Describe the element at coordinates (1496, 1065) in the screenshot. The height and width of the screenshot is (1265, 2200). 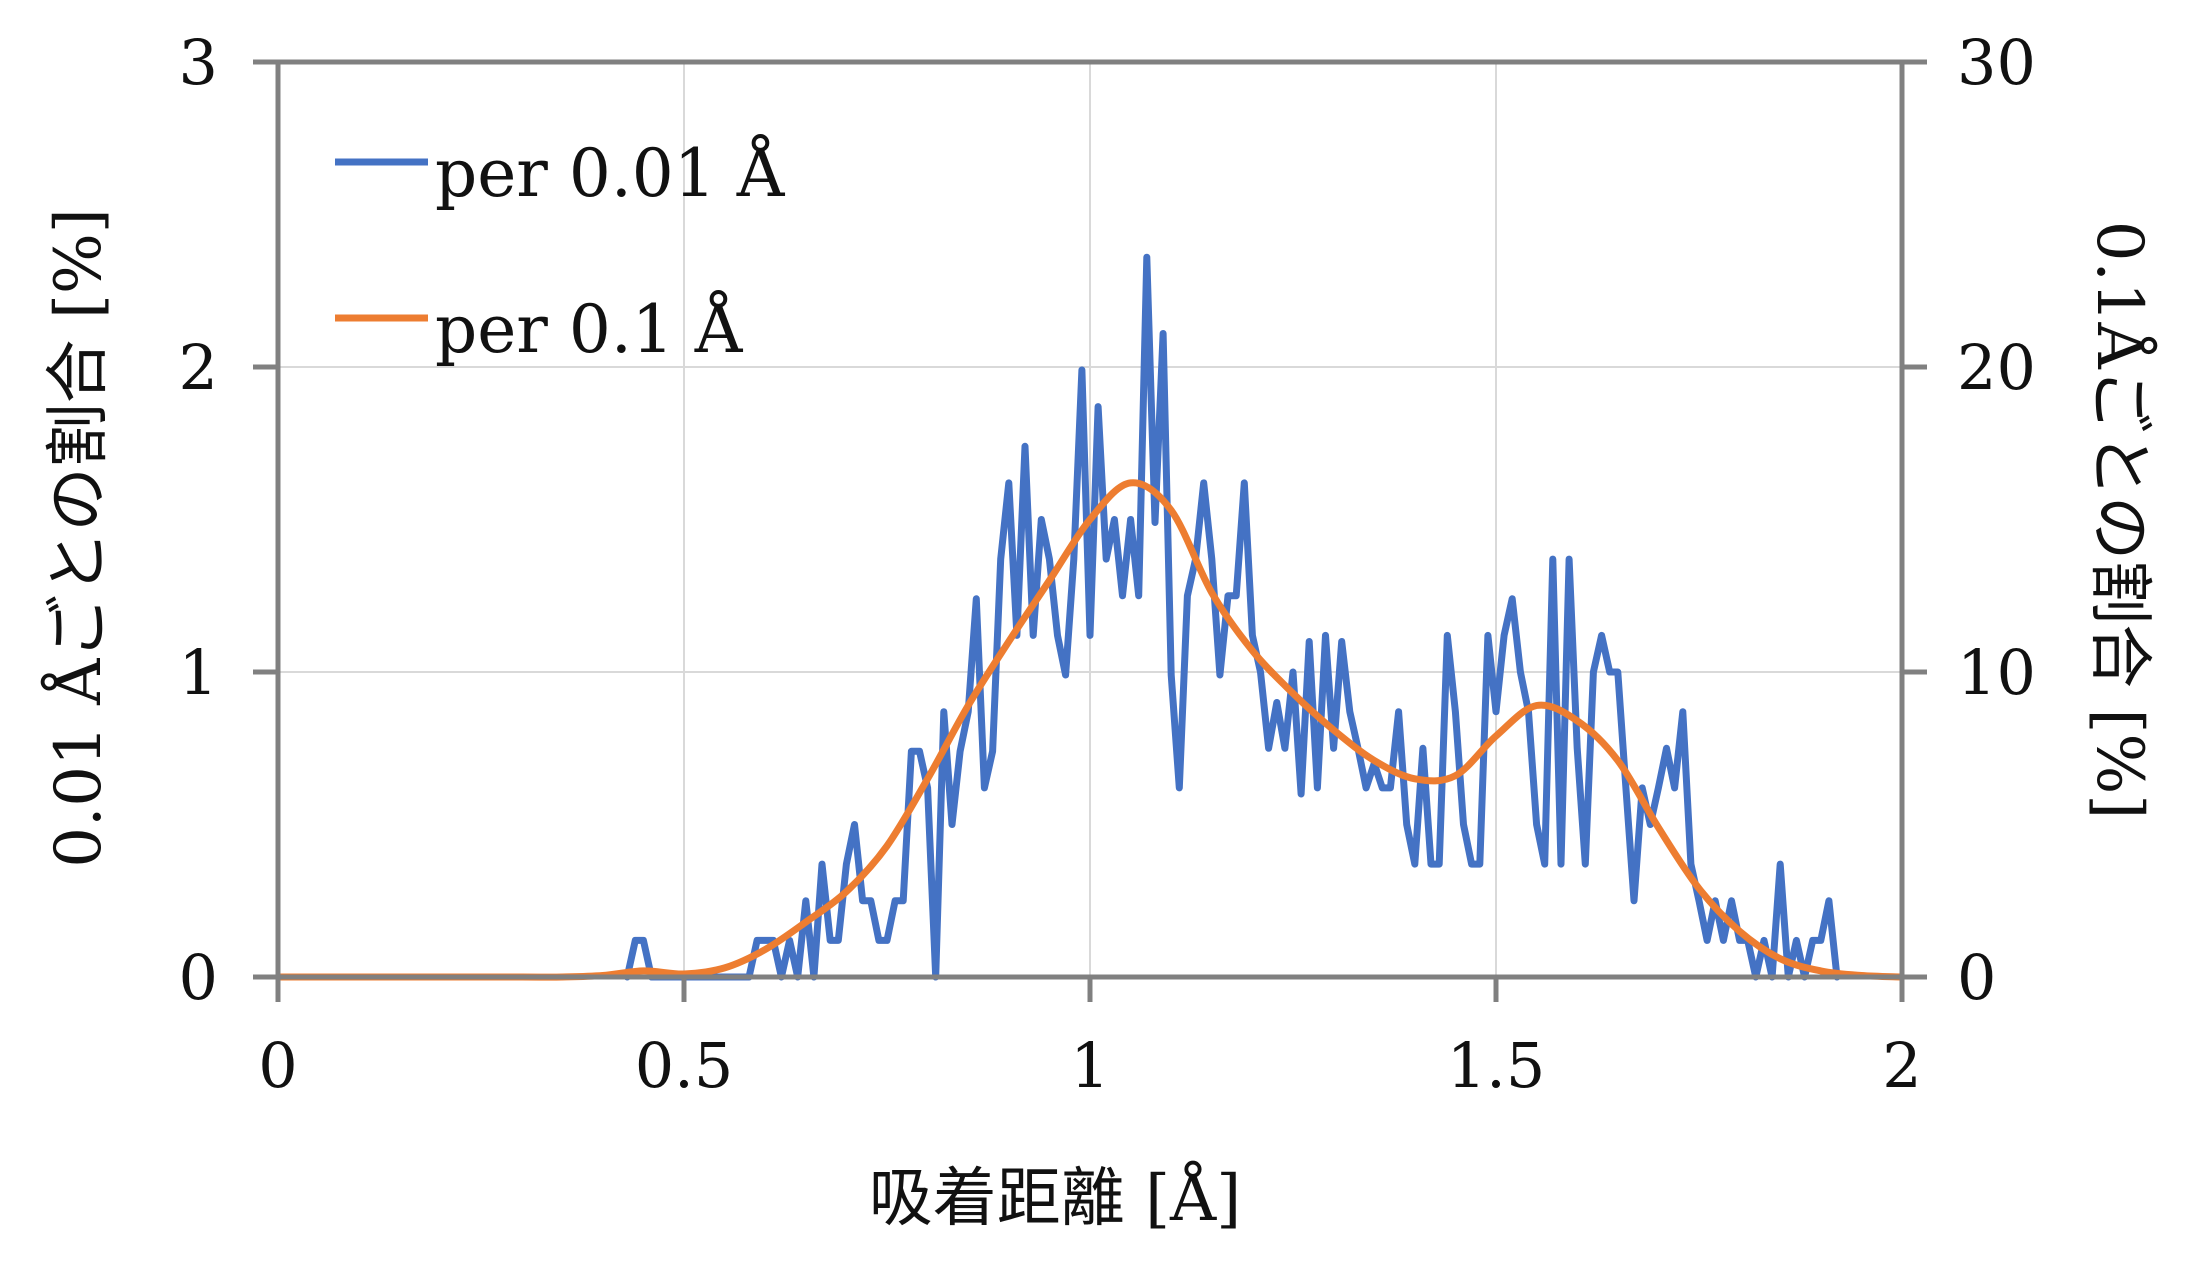
I see `x-tick-label-3: 1.5` at that location.